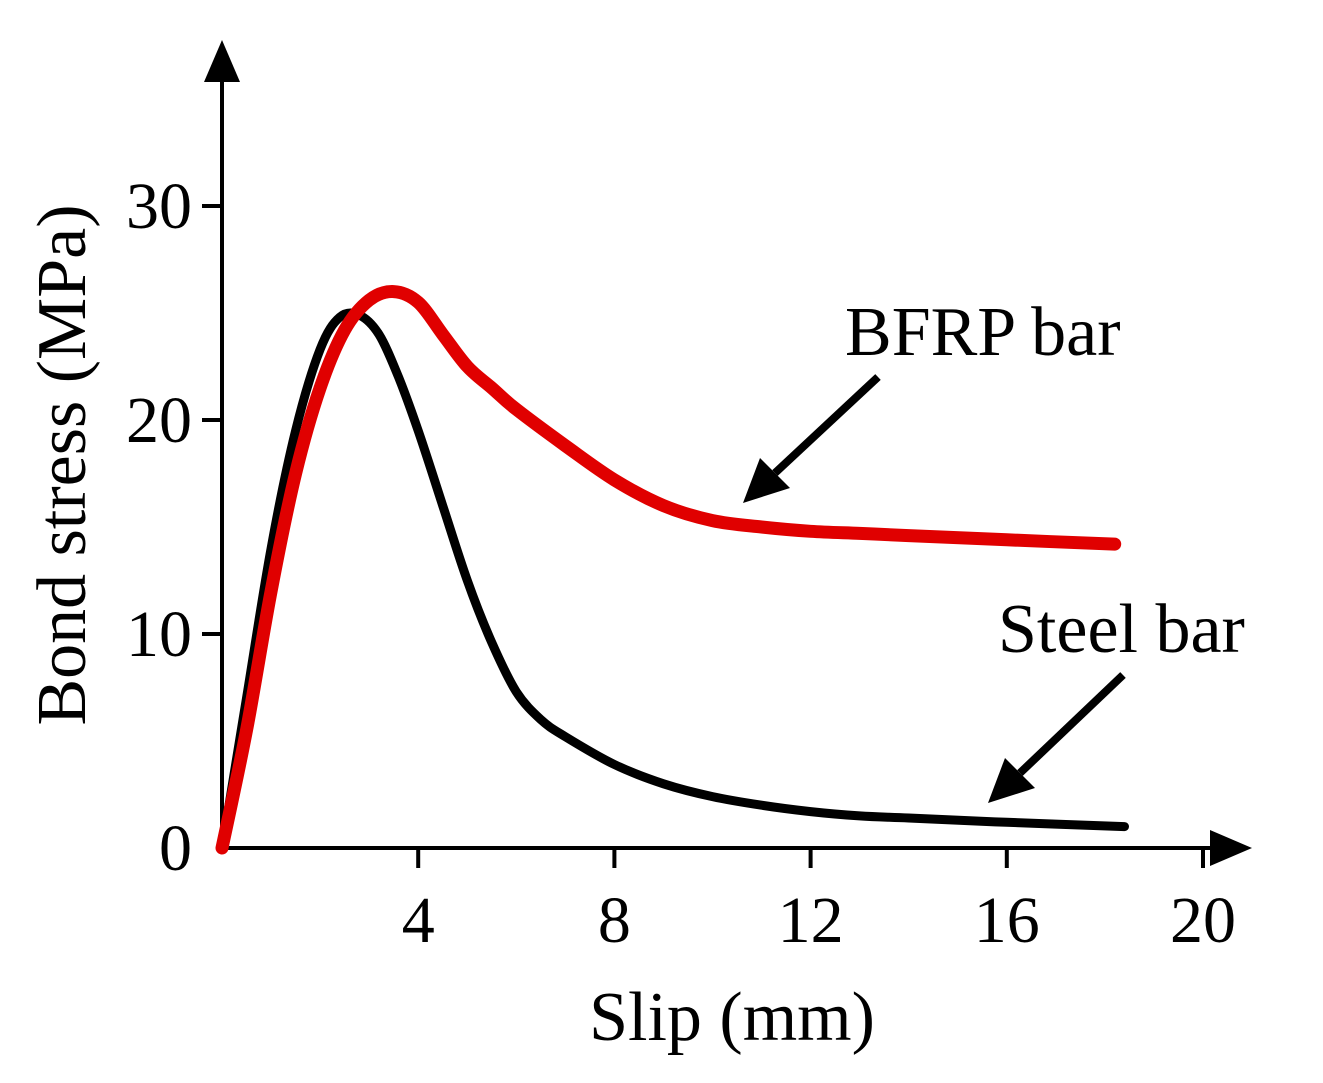 Image resolution: width=1323 pixels, height=1083 pixels. I want to click on y-axis-arrow, so click(222, 61).